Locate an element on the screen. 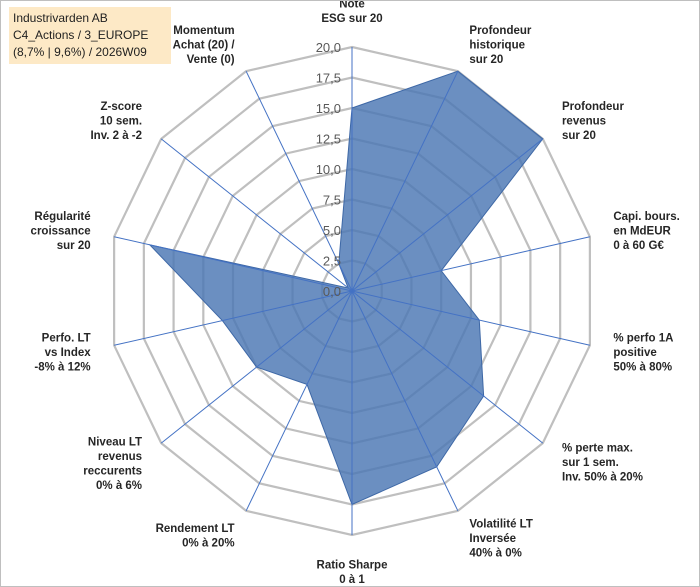 This screenshot has width=700, height=587. axis-label-line: Inv. 2 à -2 is located at coordinates (116, 136).